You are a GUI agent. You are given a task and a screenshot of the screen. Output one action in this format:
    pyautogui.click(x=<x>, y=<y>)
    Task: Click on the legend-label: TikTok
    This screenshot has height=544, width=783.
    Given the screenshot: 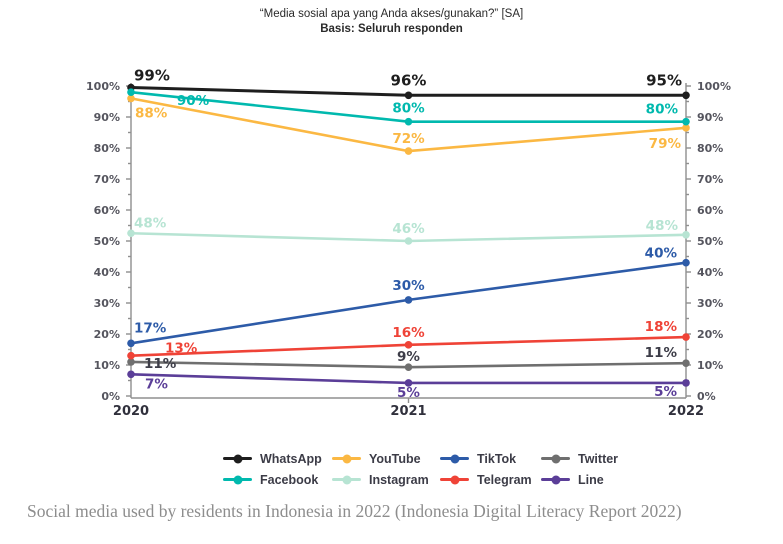 What is the action you would take?
    pyautogui.click(x=497, y=458)
    